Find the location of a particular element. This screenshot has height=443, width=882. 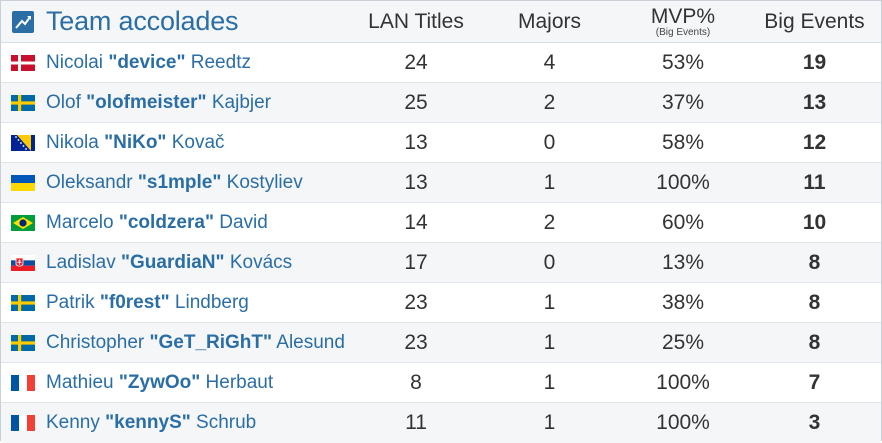

lan-titles-value: 8 is located at coordinates (416, 382).